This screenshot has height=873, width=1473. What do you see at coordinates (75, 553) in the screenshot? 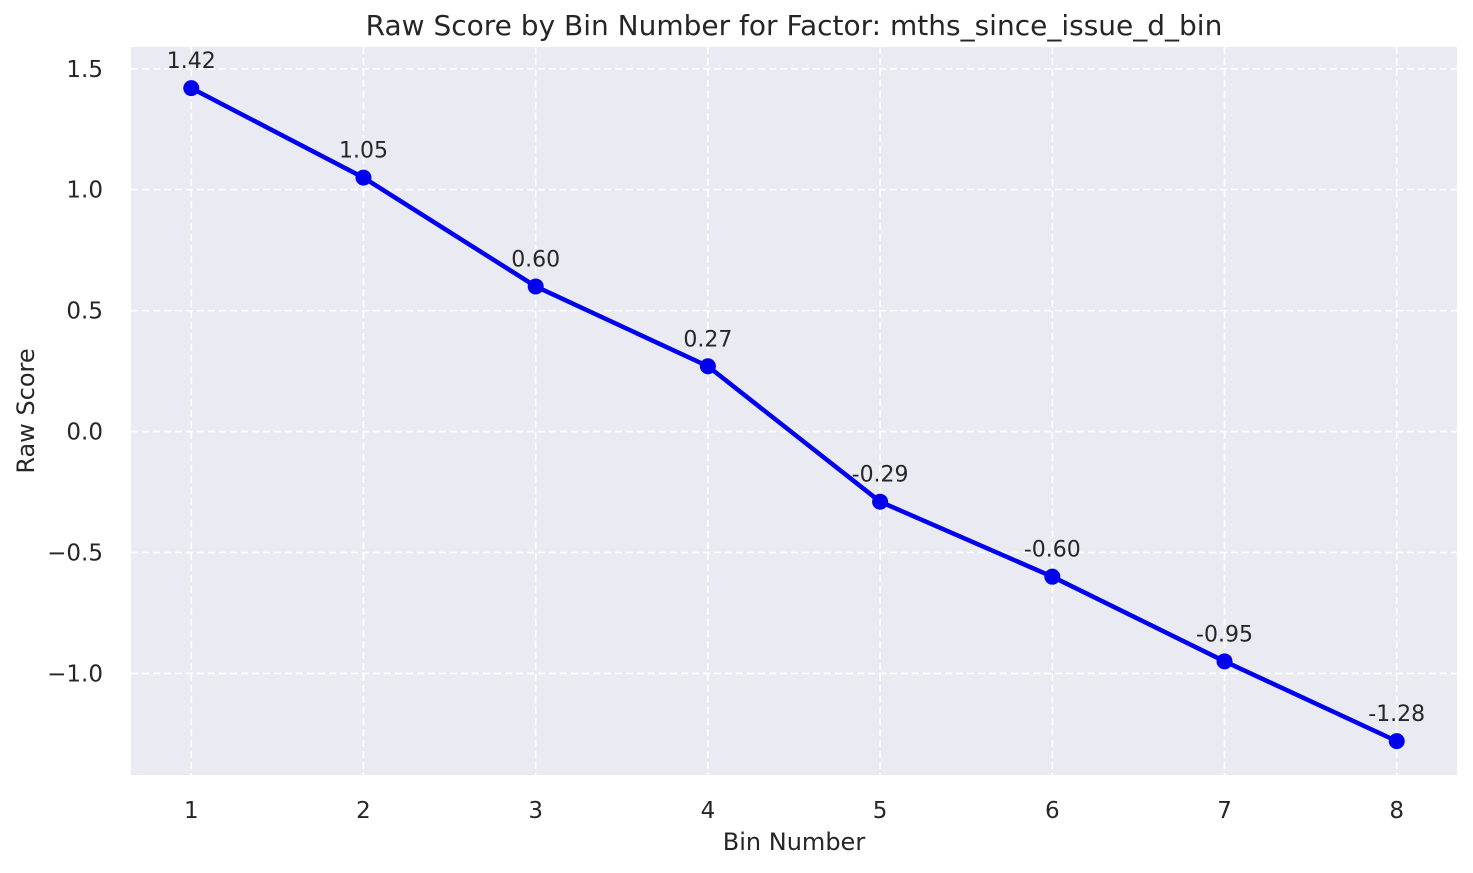
I see `y-tick-label: −0.5` at bounding box center [75, 553].